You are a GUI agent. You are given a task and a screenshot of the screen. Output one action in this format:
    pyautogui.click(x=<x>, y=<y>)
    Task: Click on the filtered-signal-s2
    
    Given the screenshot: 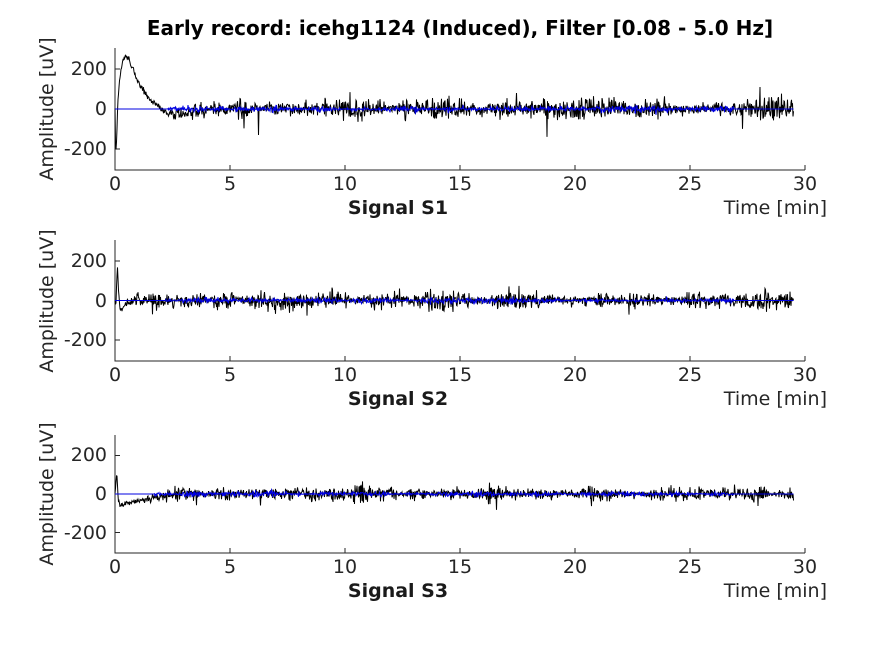 What is the action you would take?
    pyautogui.click(x=454, y=300)
    